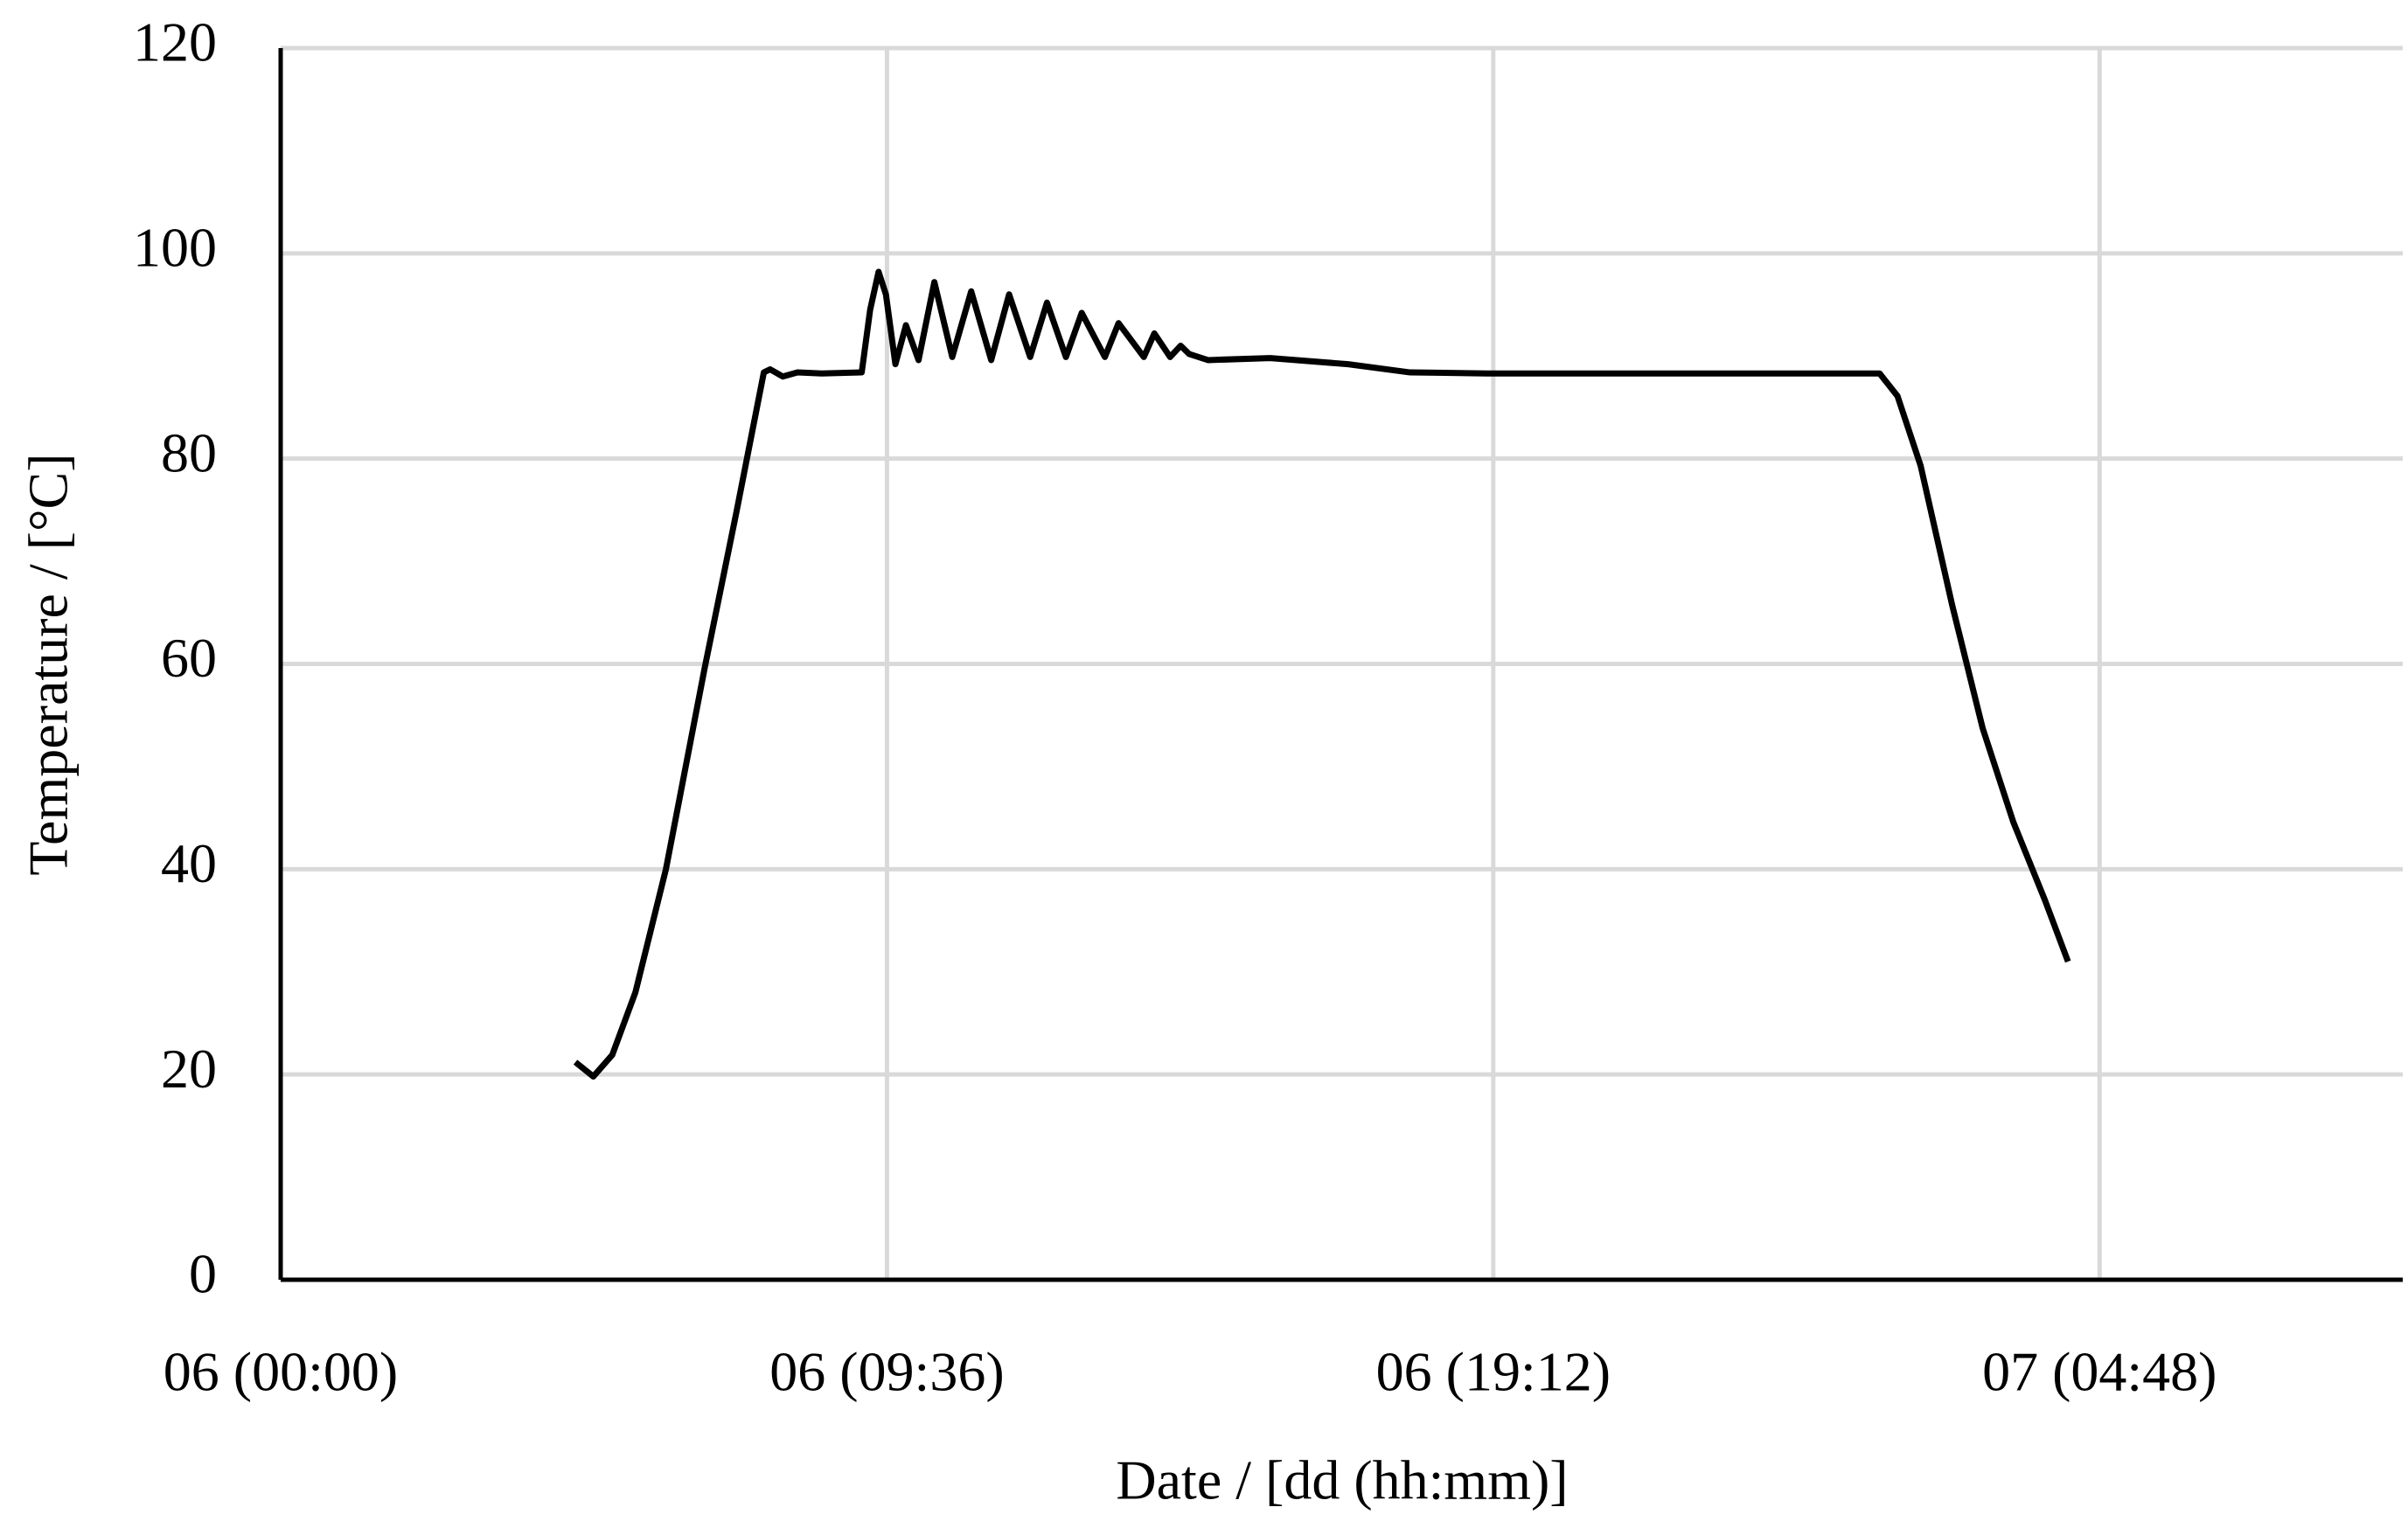  Describe the element at coordinates (281, 1372) in the screenshot. I see `x-tick-label: 06 (00:00)` at that location.